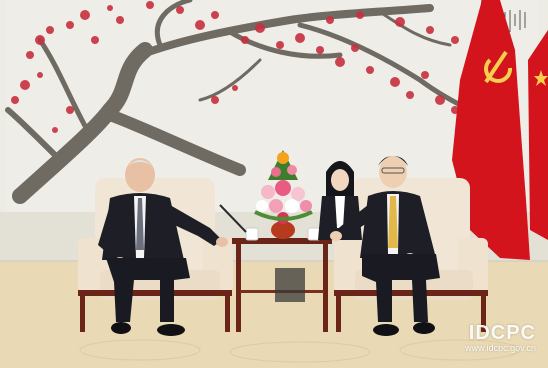  I want to click on flower-arrangement, so click(283, 194).